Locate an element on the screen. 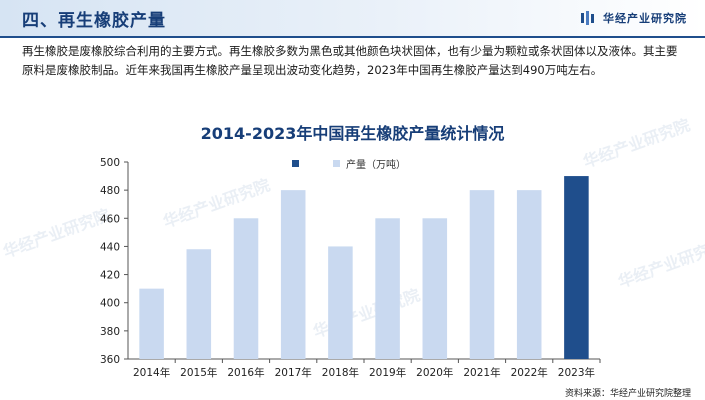 Image resolution: width=705 pixels, height=400 pixels. y-tick-label: 380 is located at coordinates (110, 332).